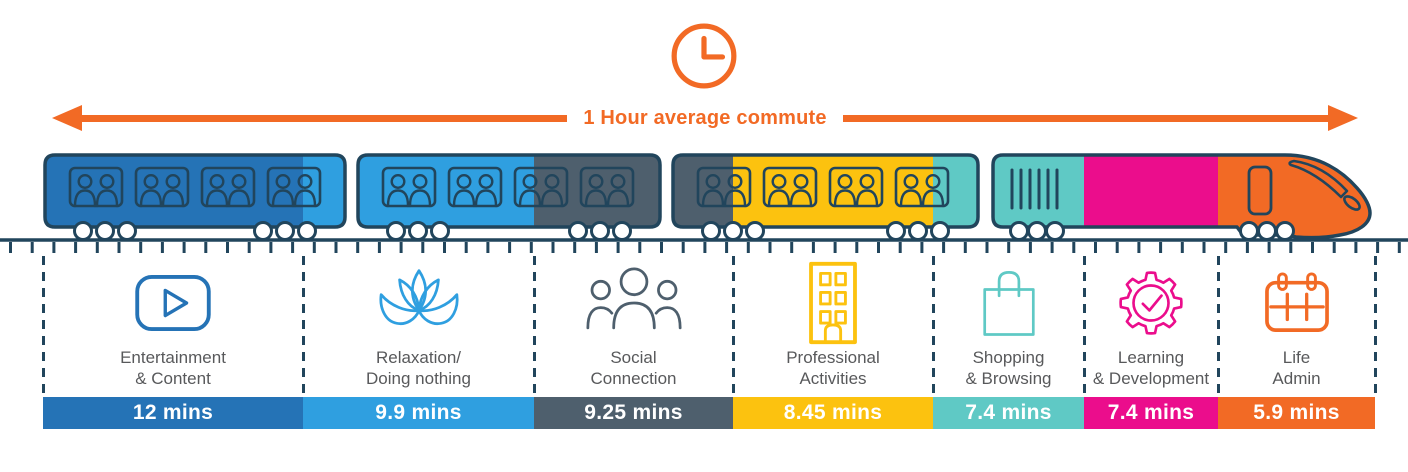 The height and width of the screenshot is (472, 1408). I want to click on activity-label: Life Admin, so click(1296, 368).